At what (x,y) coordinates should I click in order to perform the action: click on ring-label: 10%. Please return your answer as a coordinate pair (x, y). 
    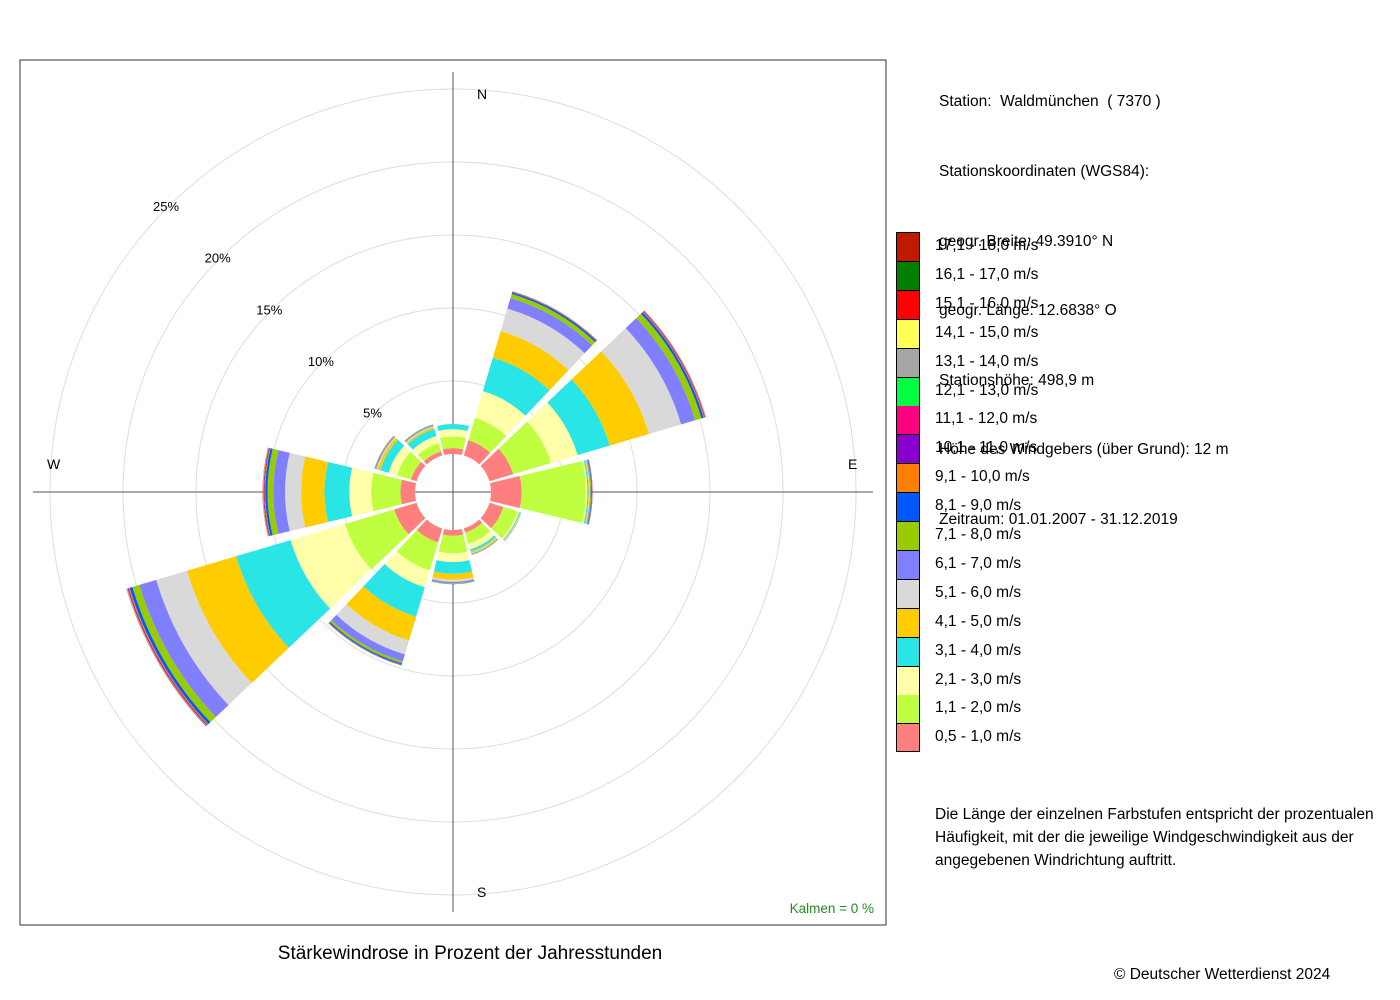
    Looking at the image, I should click on (321, 361).